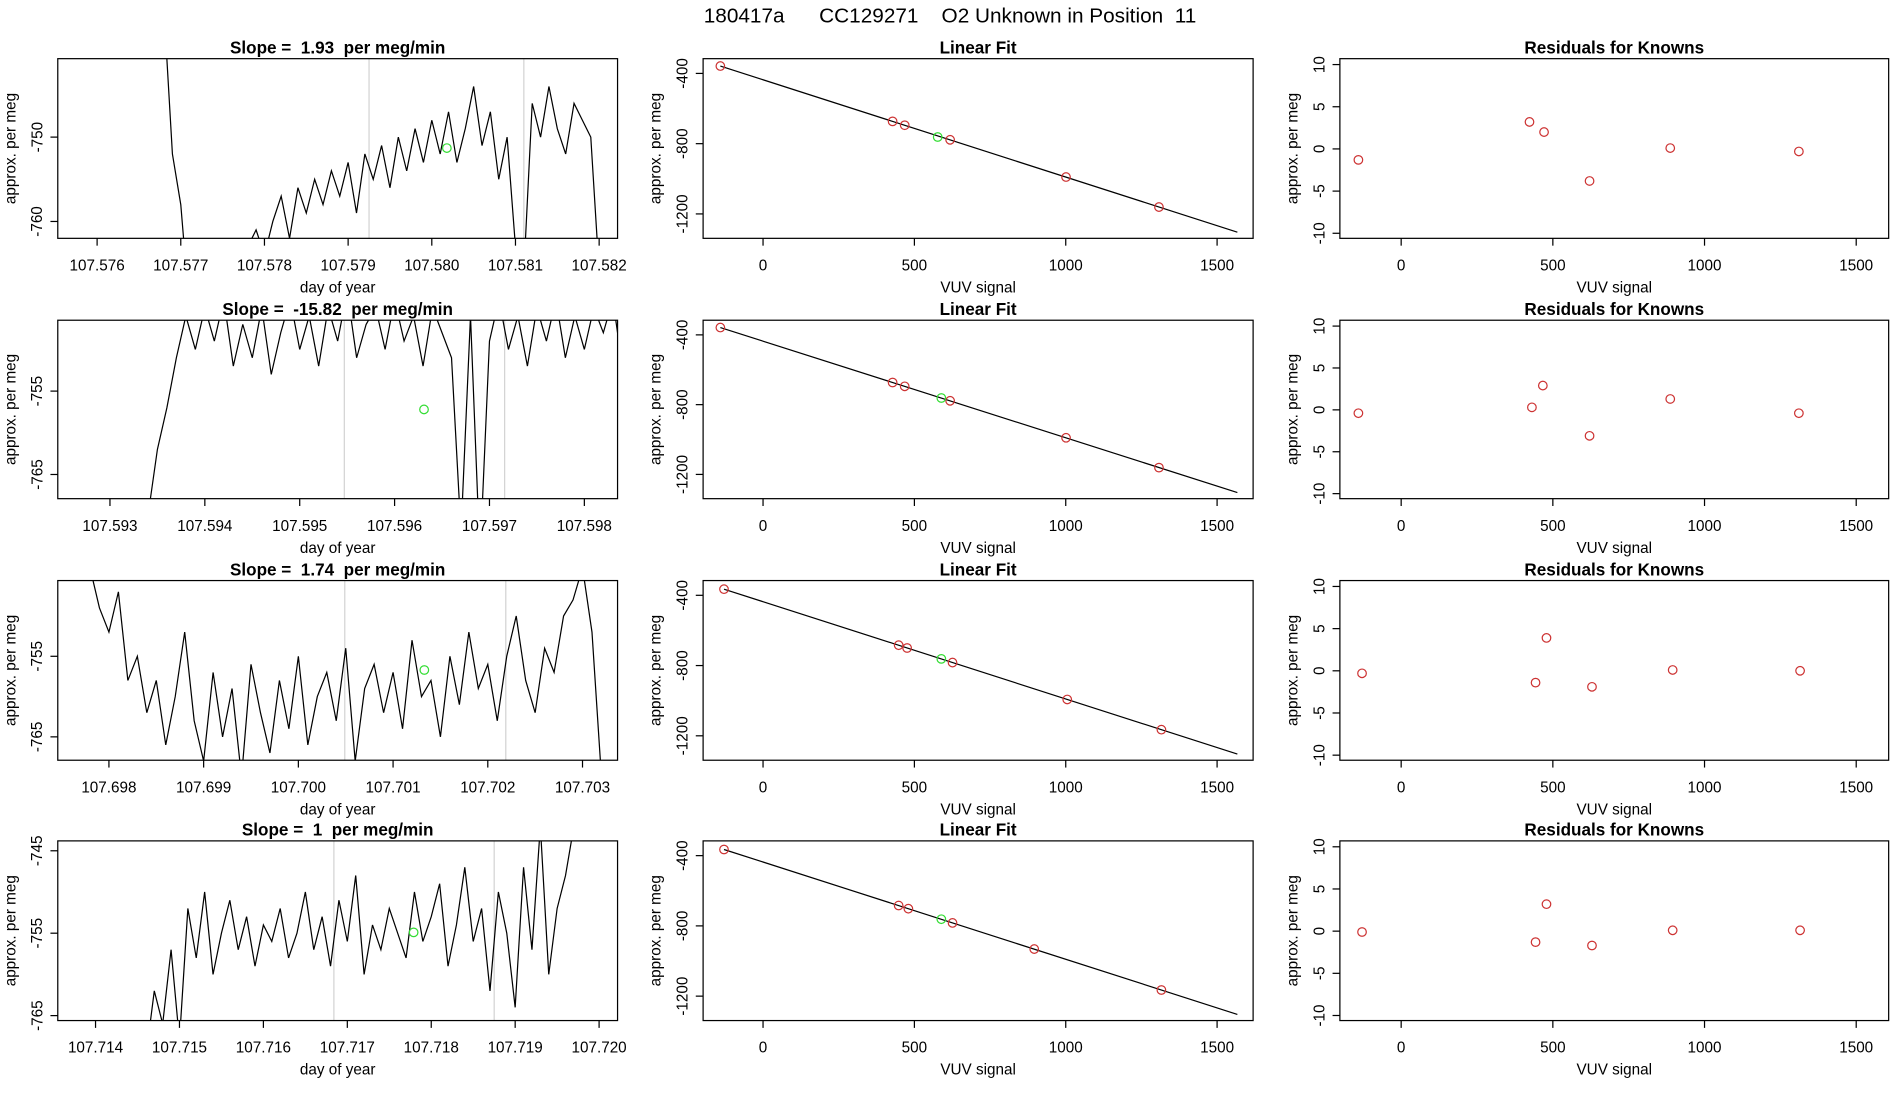  Describe the element at coordinates (1319, 149) in the screenshot. I see `y-tick-label: 0` at that location.